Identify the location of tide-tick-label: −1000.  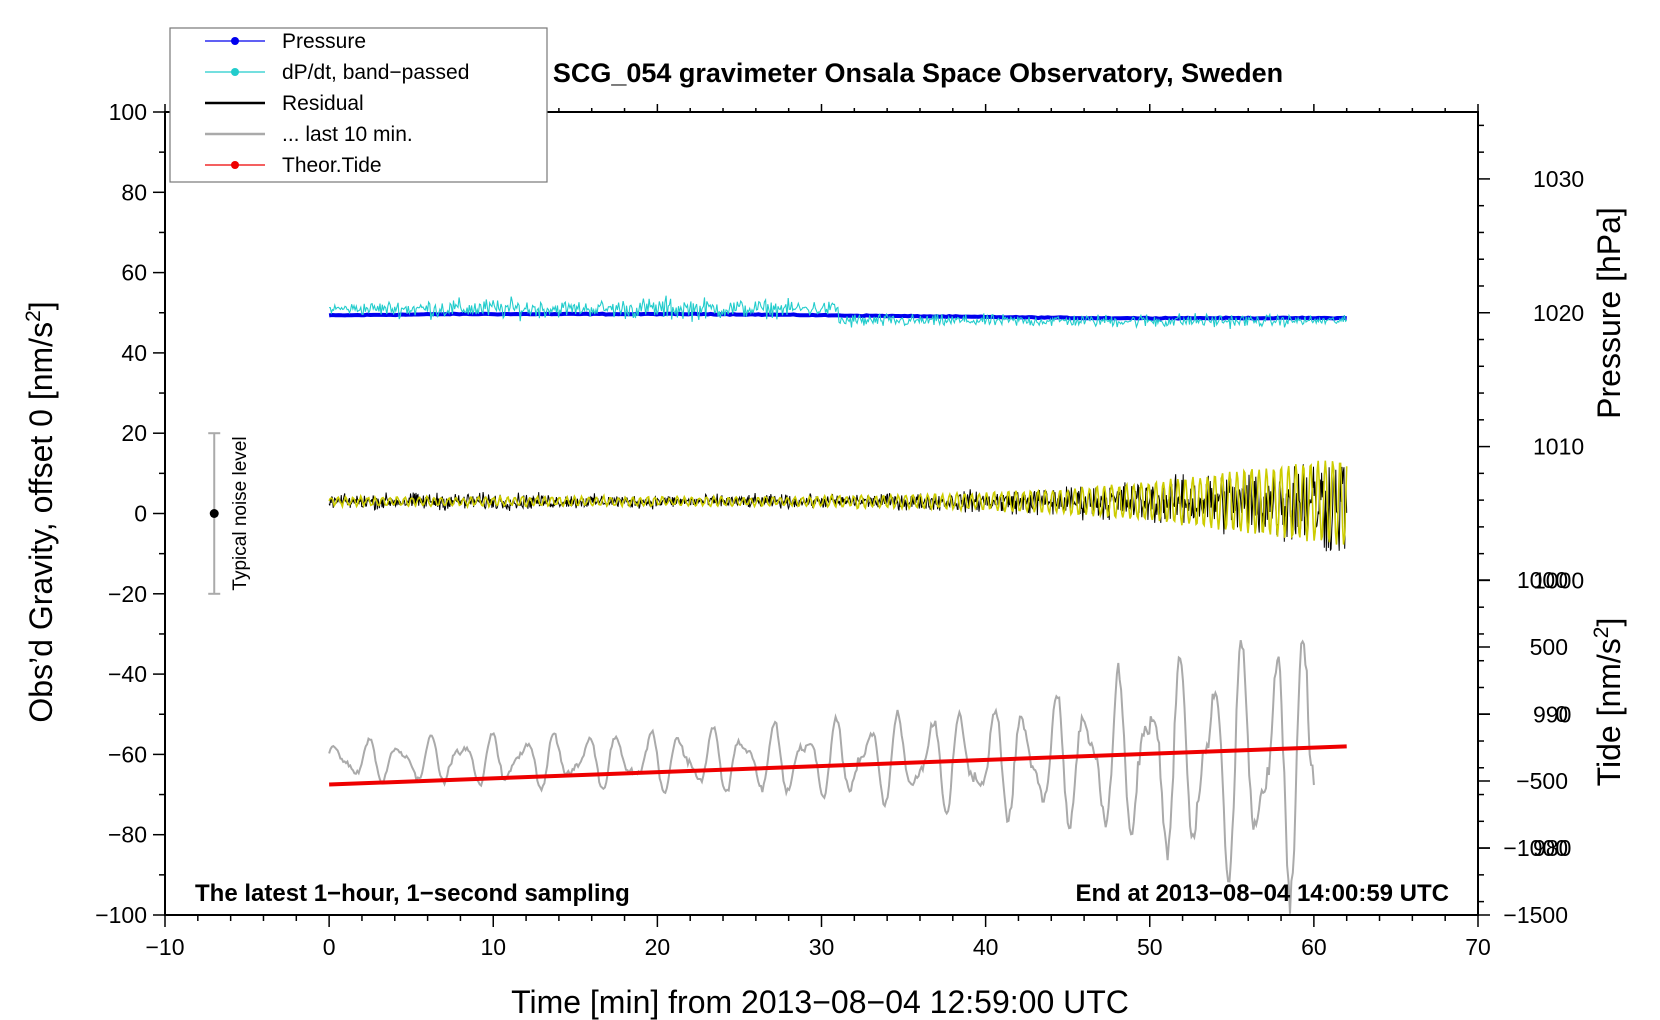
(1535, 848).